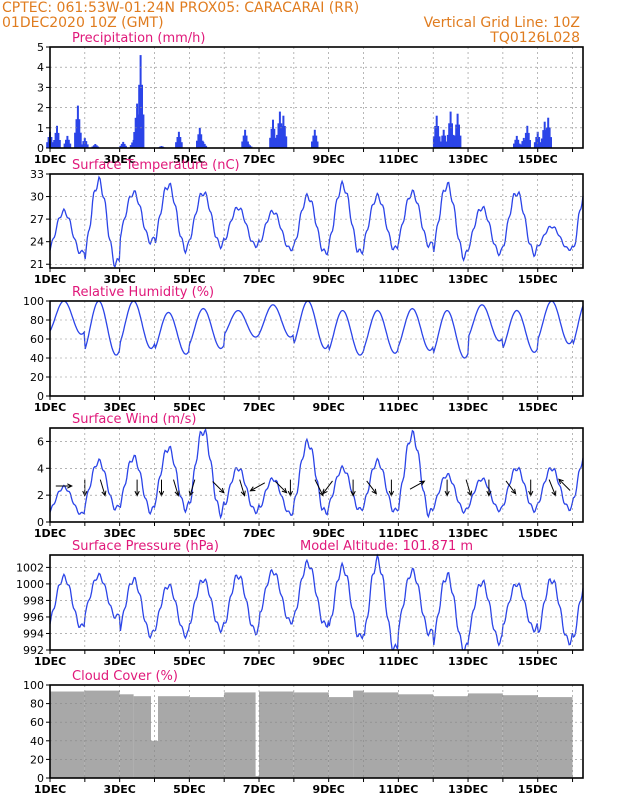  I want to click on panel-3-ytick-label-1: 0, so click(40, 396).